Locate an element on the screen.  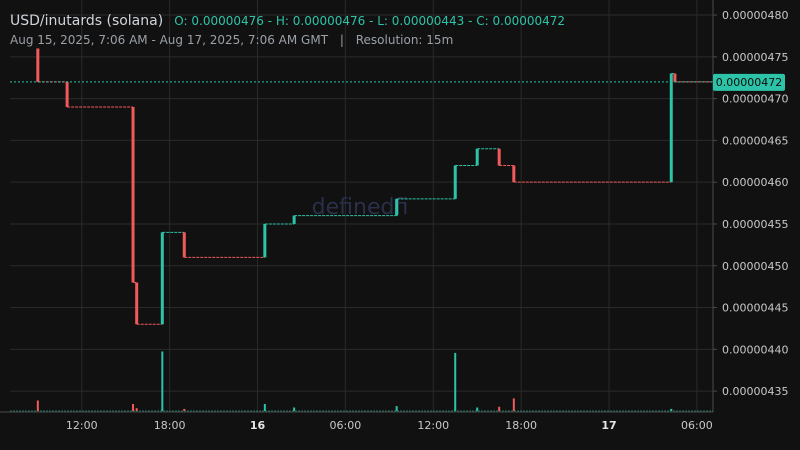
x-tick-label: 17 is located at coordinates (608, 425).